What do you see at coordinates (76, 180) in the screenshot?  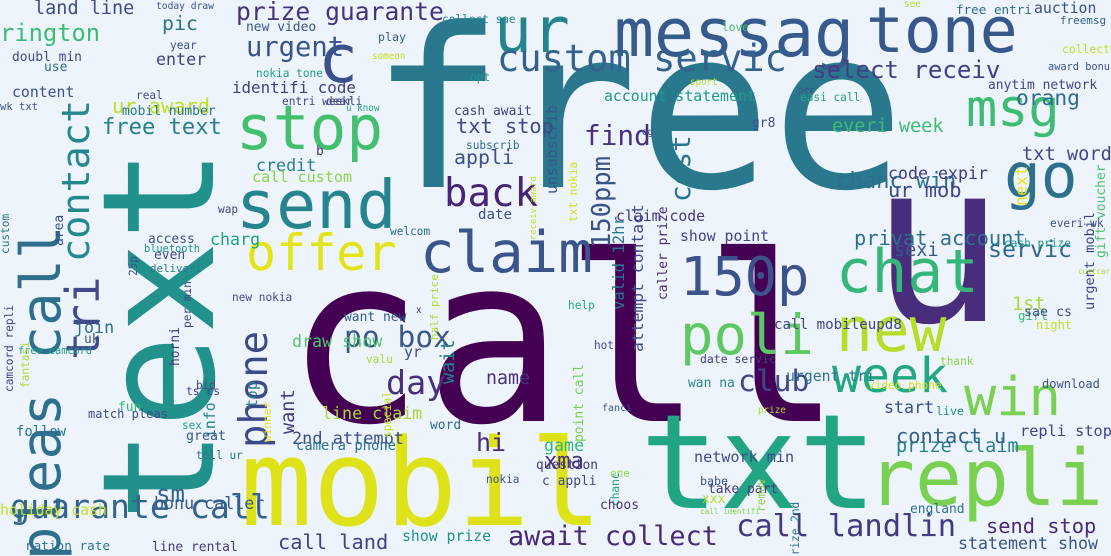 I see `word-contact: contact` at bounding box center [76, 180].